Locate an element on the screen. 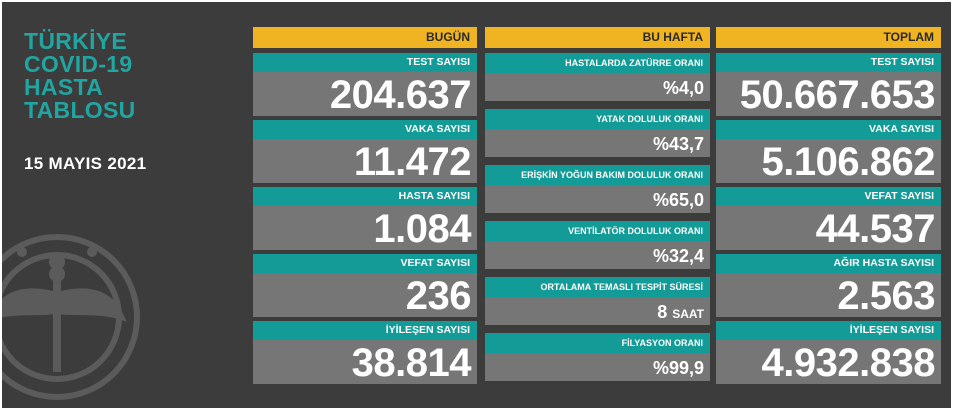  card-label: FİLYASYON ORANI is located at coordinates (597, 343).